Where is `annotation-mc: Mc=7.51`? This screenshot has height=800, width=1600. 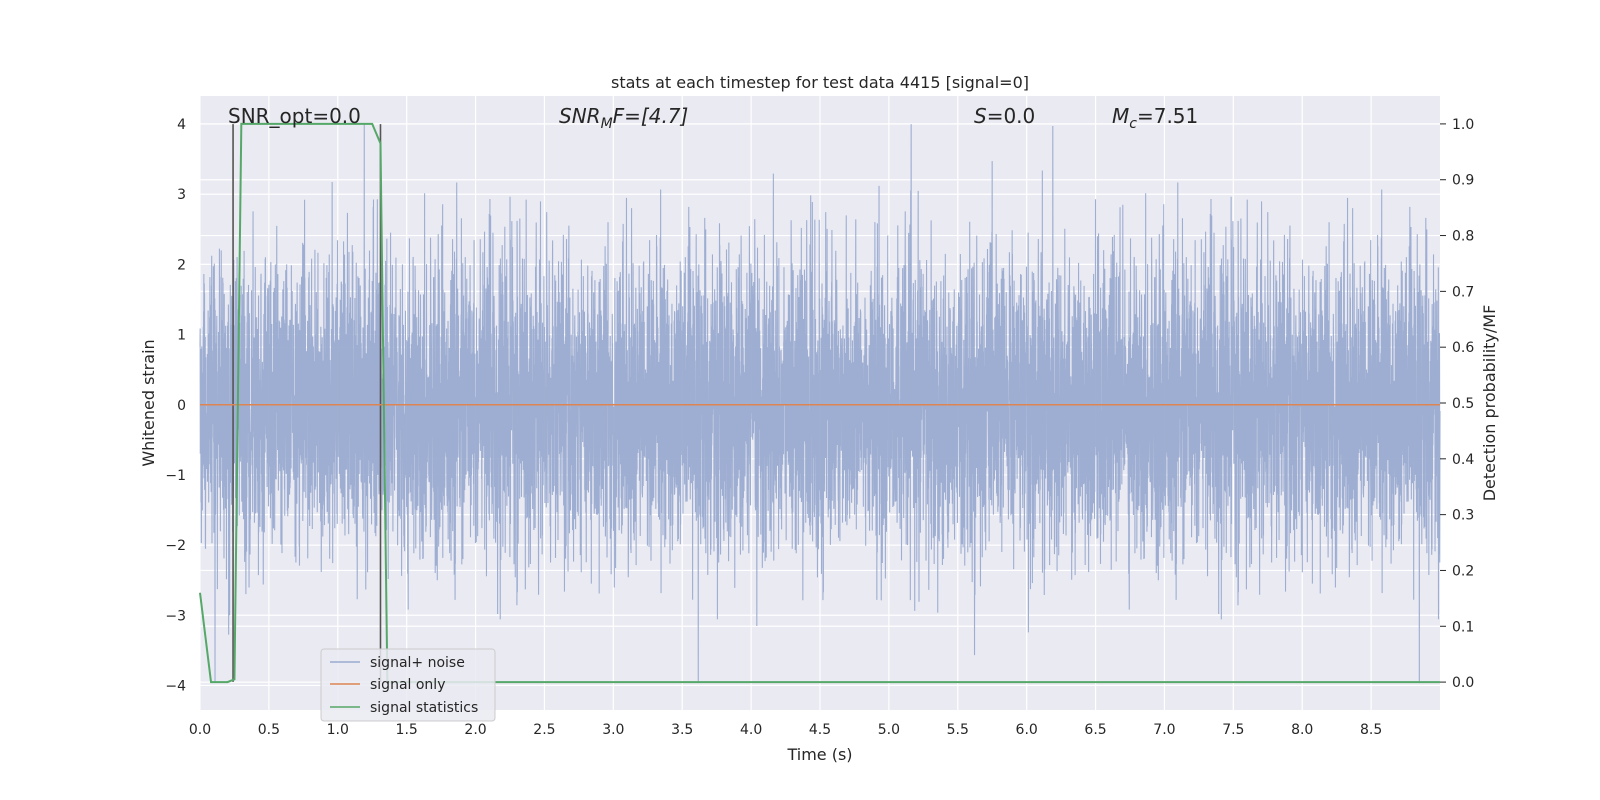 annotation-mc: Mc=7.51 is located at coordinates (1155, 118).